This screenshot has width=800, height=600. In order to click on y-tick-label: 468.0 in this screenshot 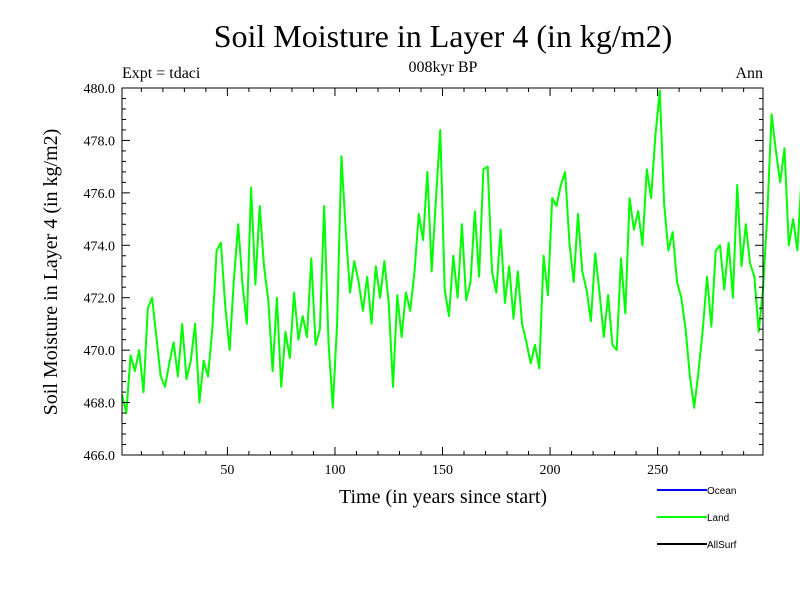, I will do `click(100, 404)`.